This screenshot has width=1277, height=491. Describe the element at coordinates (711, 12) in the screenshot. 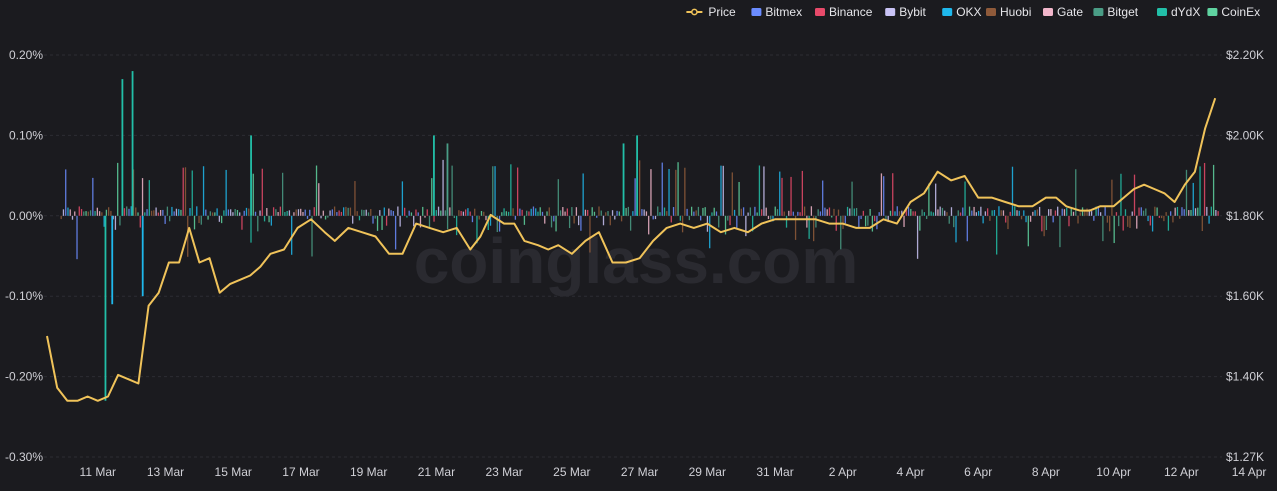

I see `legend-item-price: Price` at that location.